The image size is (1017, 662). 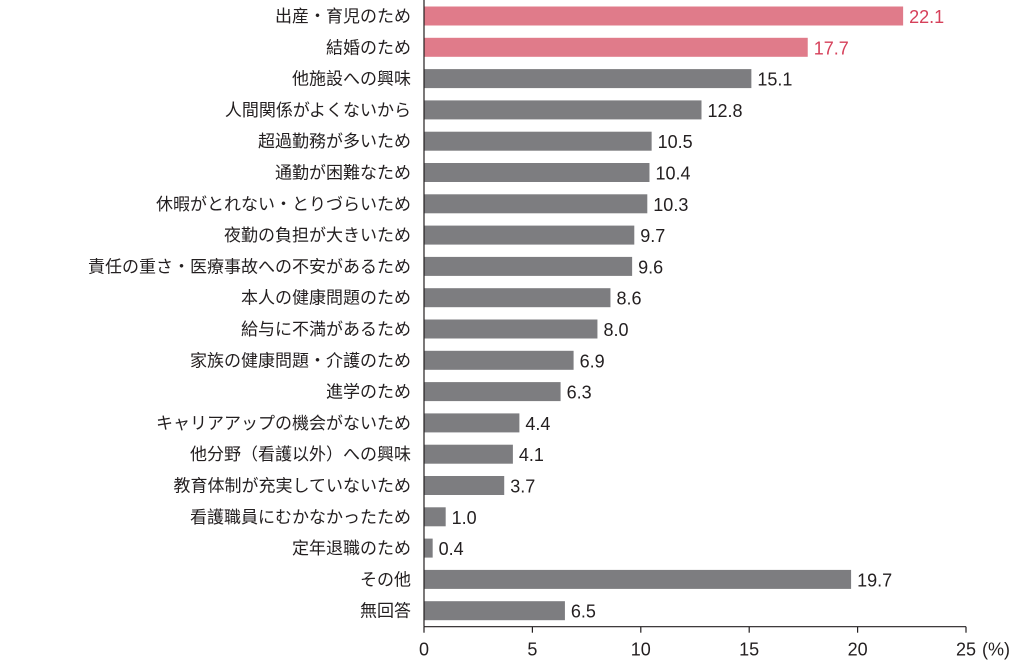 What do you see at coordinates (650, 267) in the screenshot?
I see `value-label-8: 9.6` at bounding box center [650, 267].